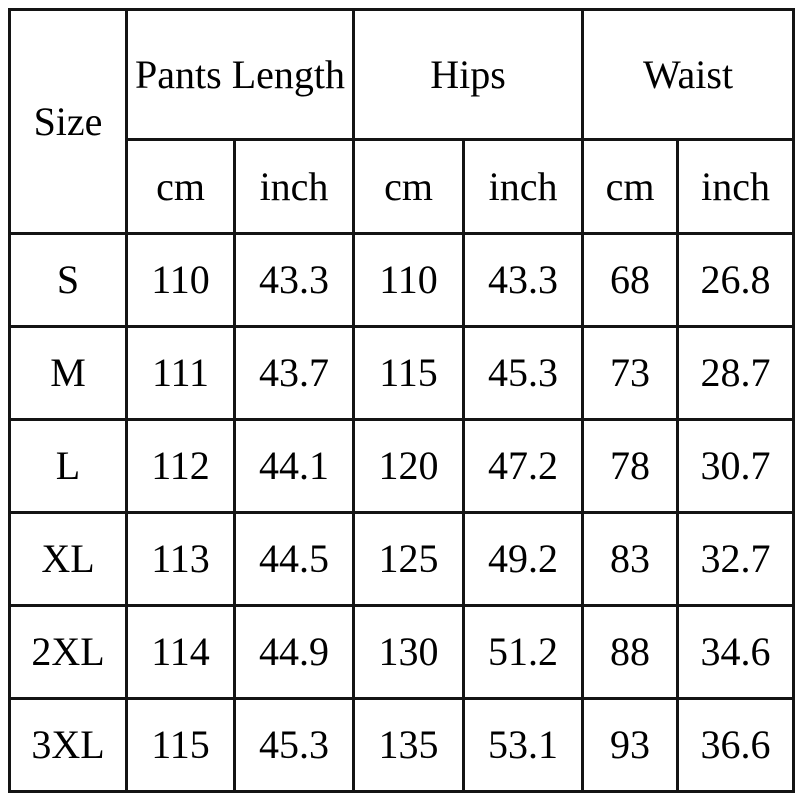  What do you see at coordinates (630, 745) in the screenshot?
I see `waist-cm-value: 93` at bounding box center [630, 745].